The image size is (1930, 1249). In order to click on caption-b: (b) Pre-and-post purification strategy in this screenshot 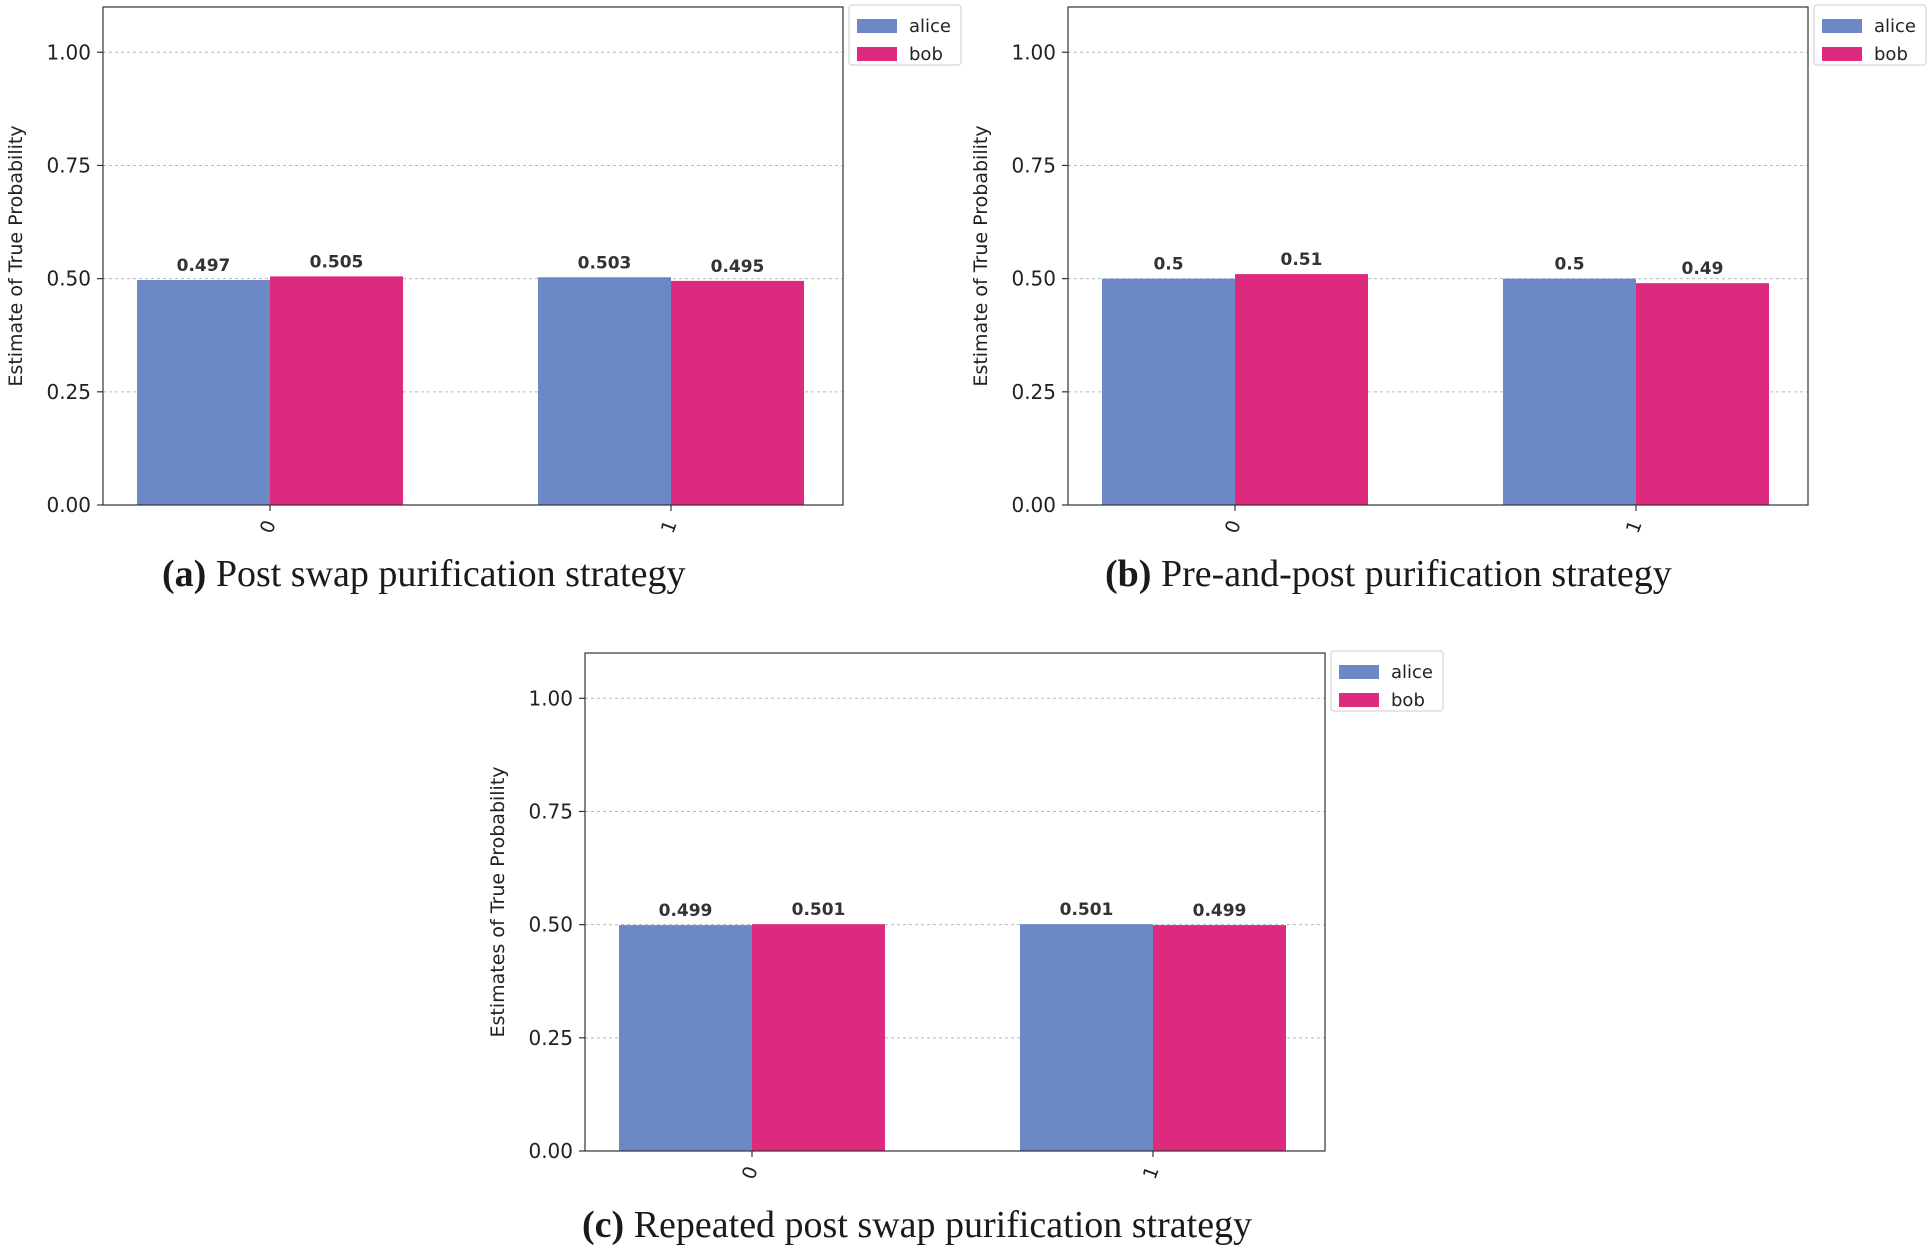, I will do `click(1388, 574)`.